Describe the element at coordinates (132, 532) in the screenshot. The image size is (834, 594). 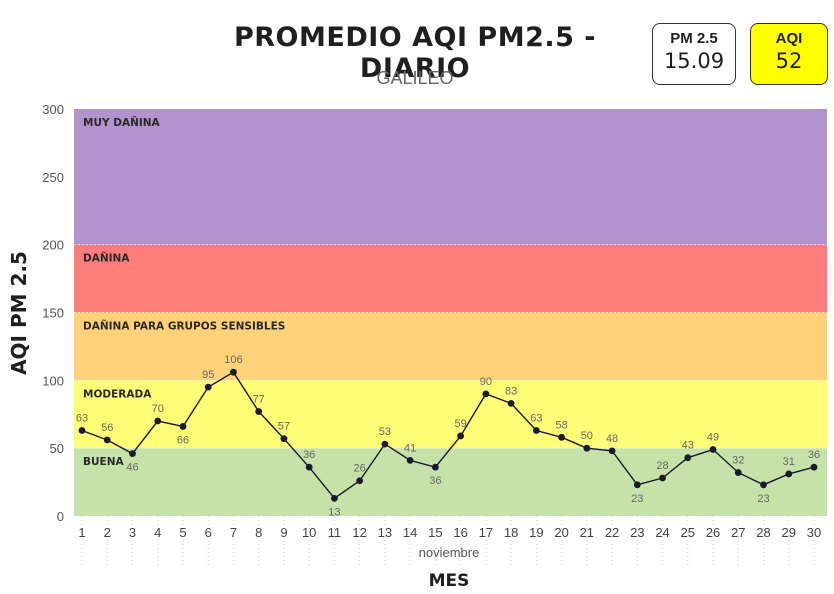
I see `x-tick-label: 3` at that location.